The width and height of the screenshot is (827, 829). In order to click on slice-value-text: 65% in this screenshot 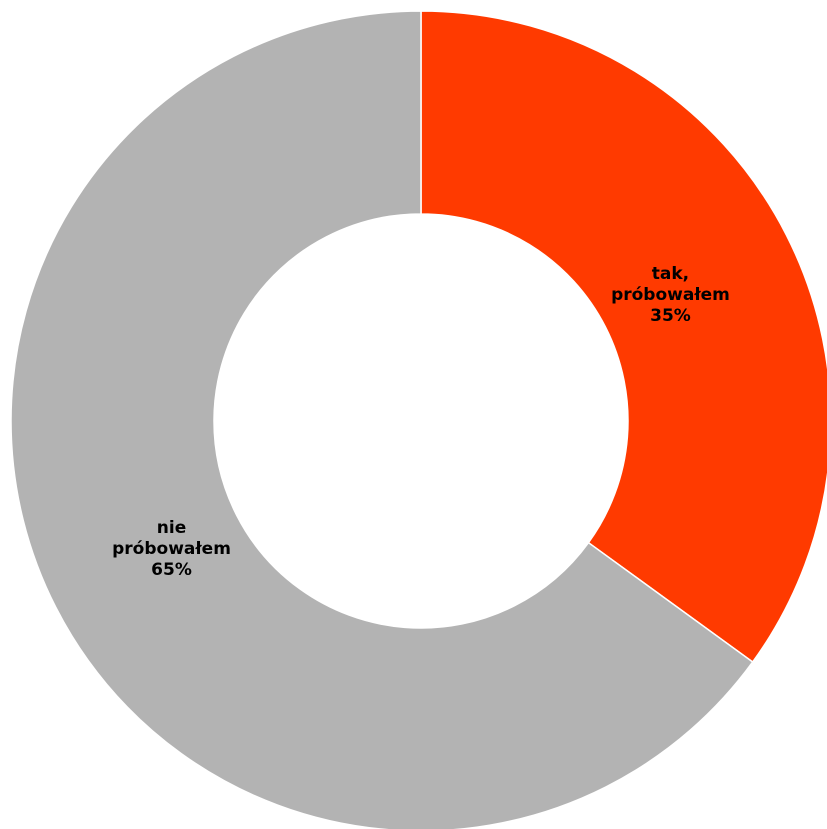, I will do `click(171, 570)`.